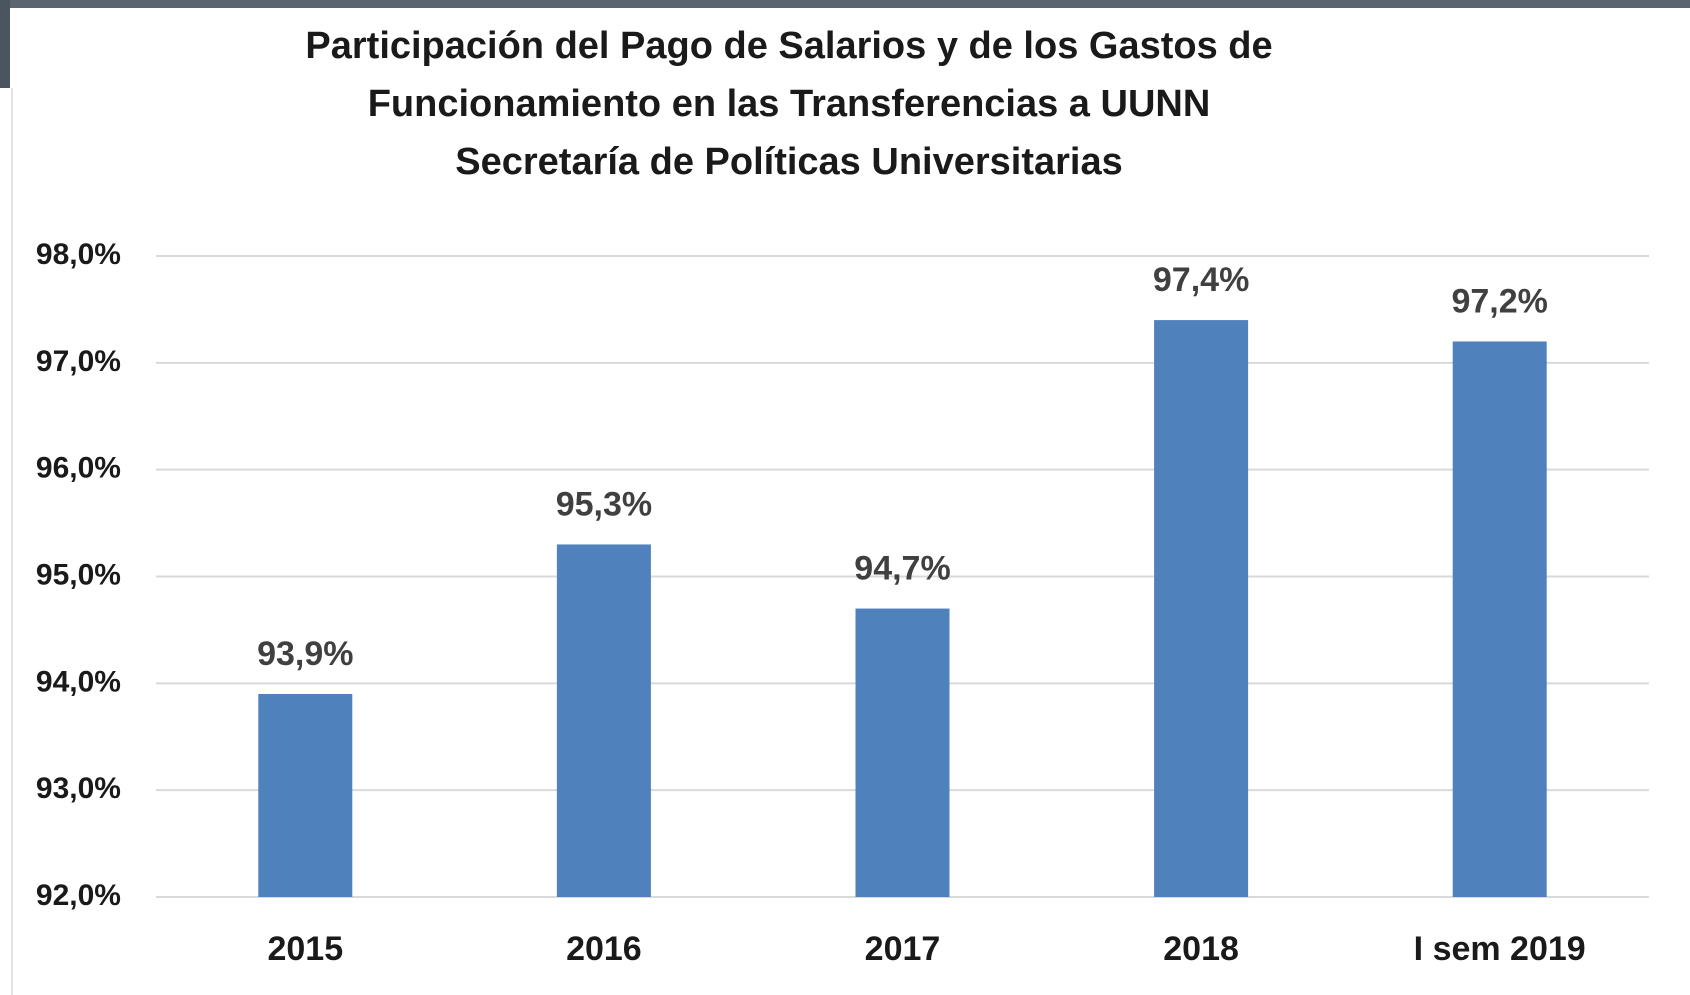  I want to click on y-tick-label: 98,0%, so click(78, 254).